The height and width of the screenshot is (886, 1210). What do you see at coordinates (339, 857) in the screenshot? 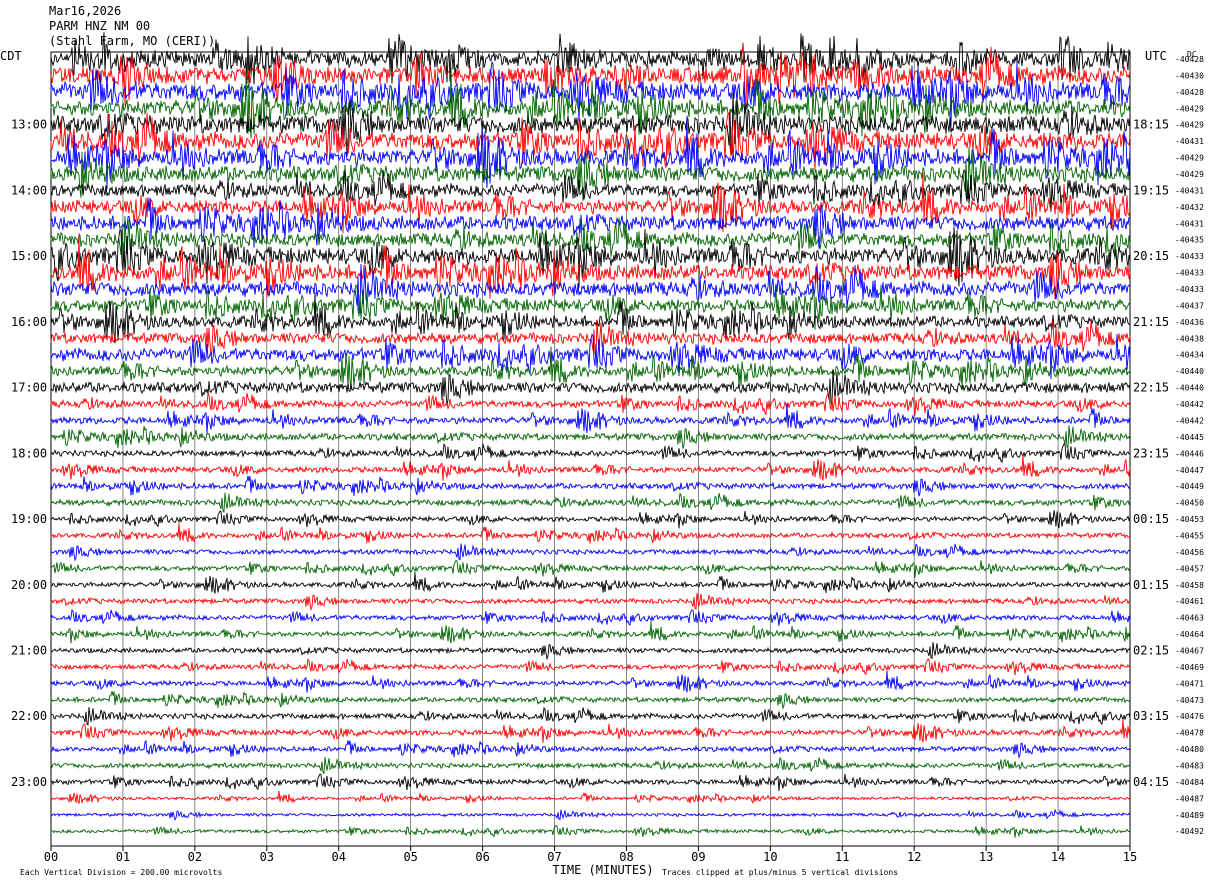
I see `x-tick-label: 04` at bounding box center [339, 857].